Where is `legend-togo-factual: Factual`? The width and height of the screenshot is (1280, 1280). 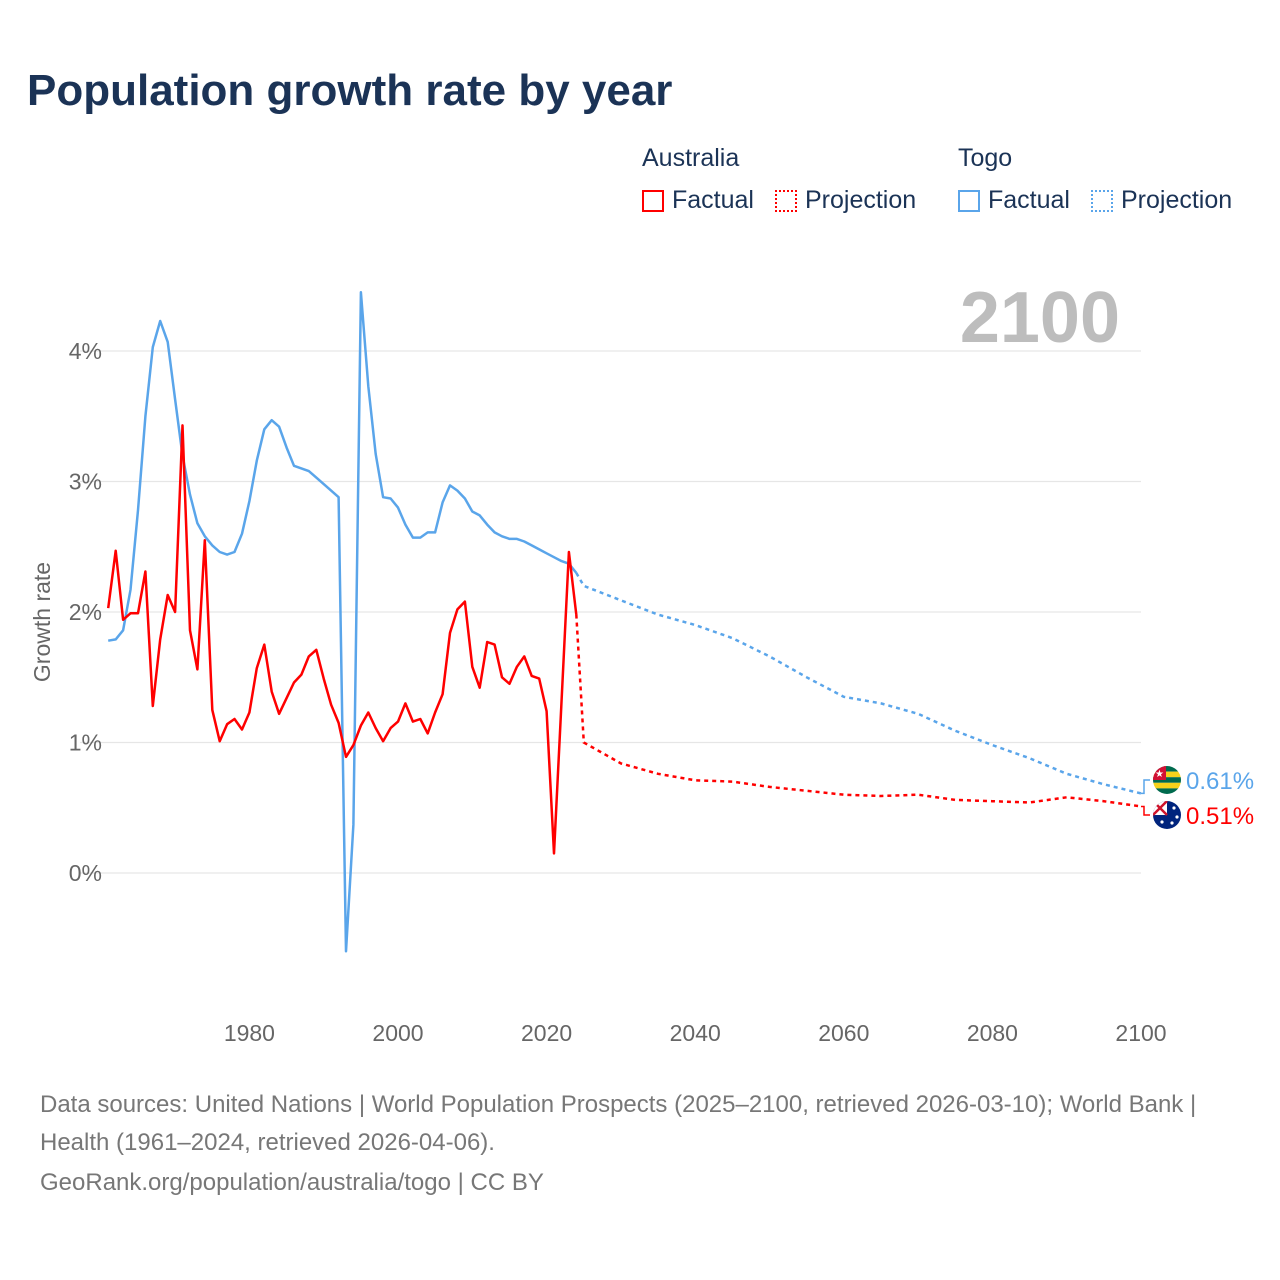 legend-togo-factual: Factual is located at coordinates (1014, 200).